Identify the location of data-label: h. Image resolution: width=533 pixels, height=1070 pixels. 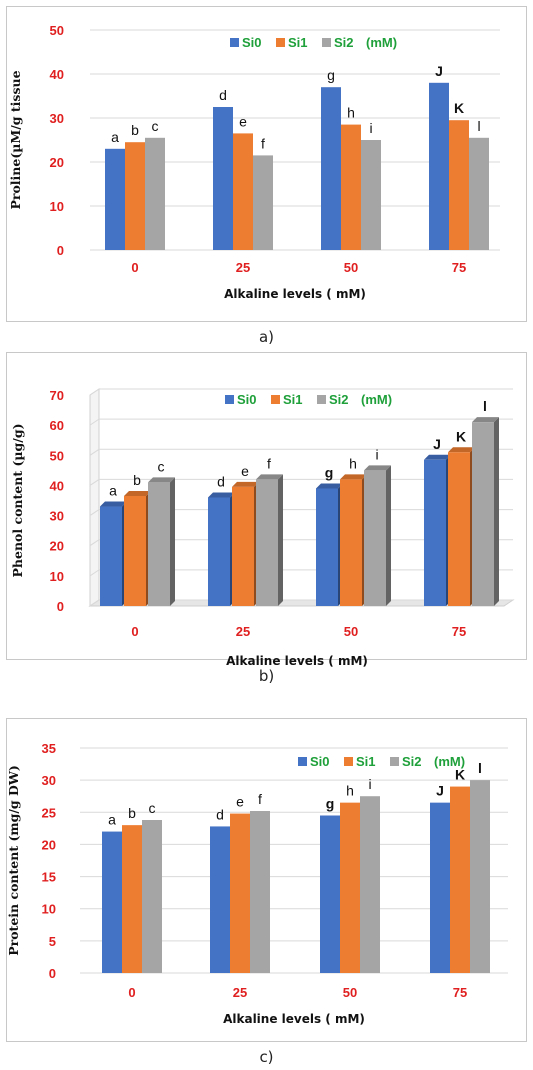
(350, 791).